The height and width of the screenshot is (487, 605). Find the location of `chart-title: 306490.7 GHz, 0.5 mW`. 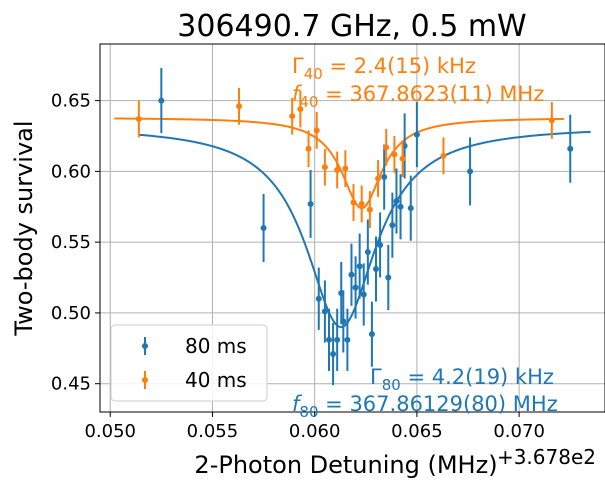

chart-title: 306490.7 GHz, 0.5 mW is located at coordinates (351, 26).